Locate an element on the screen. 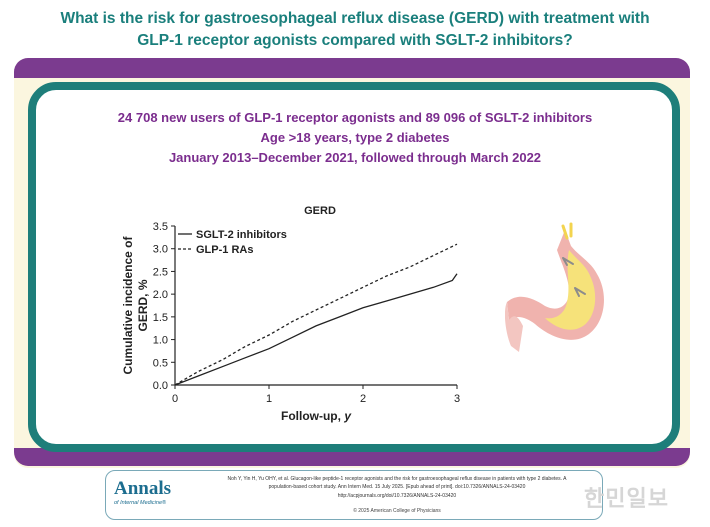  copyright-text: © 2025 American College of Physicians is located at coordinates (397, 511).